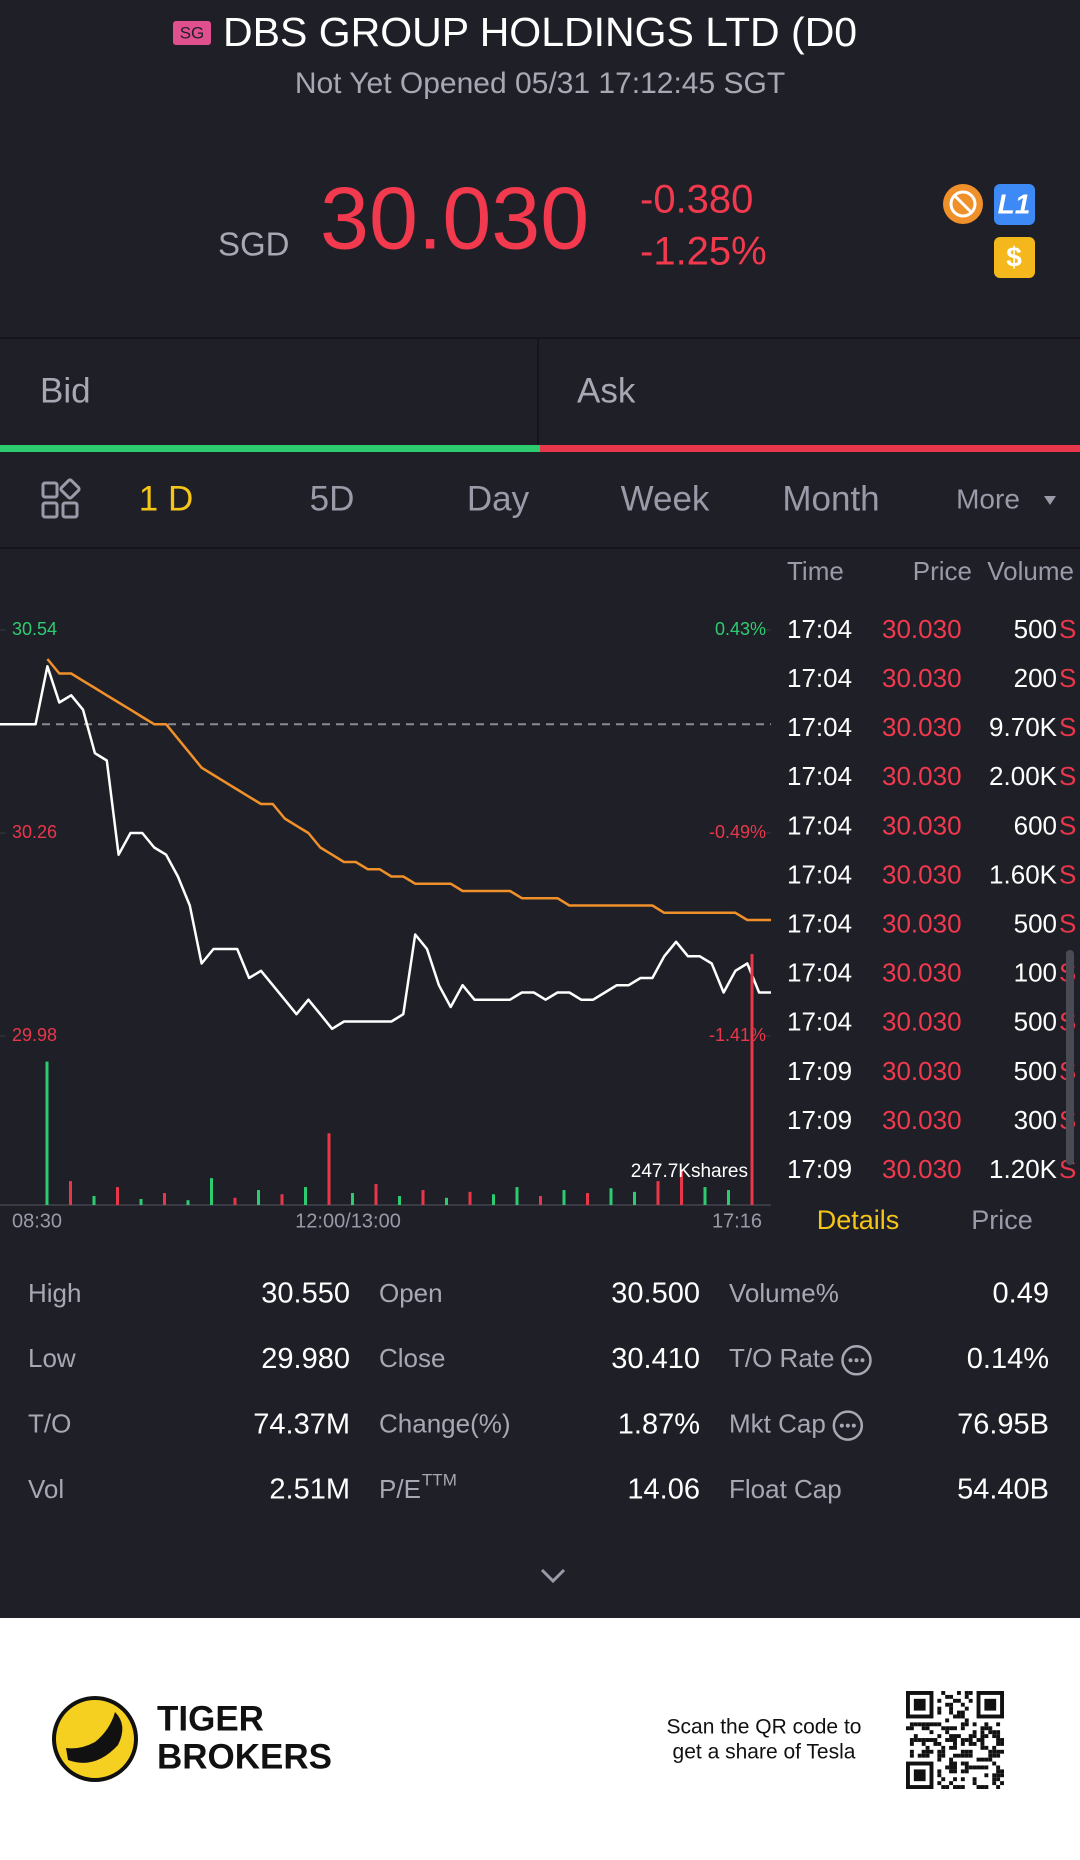 The image size is (1080, 1860). Describe the element at coordinates (1014, 257) in the screenshot. I see `currency-badge` at that location.